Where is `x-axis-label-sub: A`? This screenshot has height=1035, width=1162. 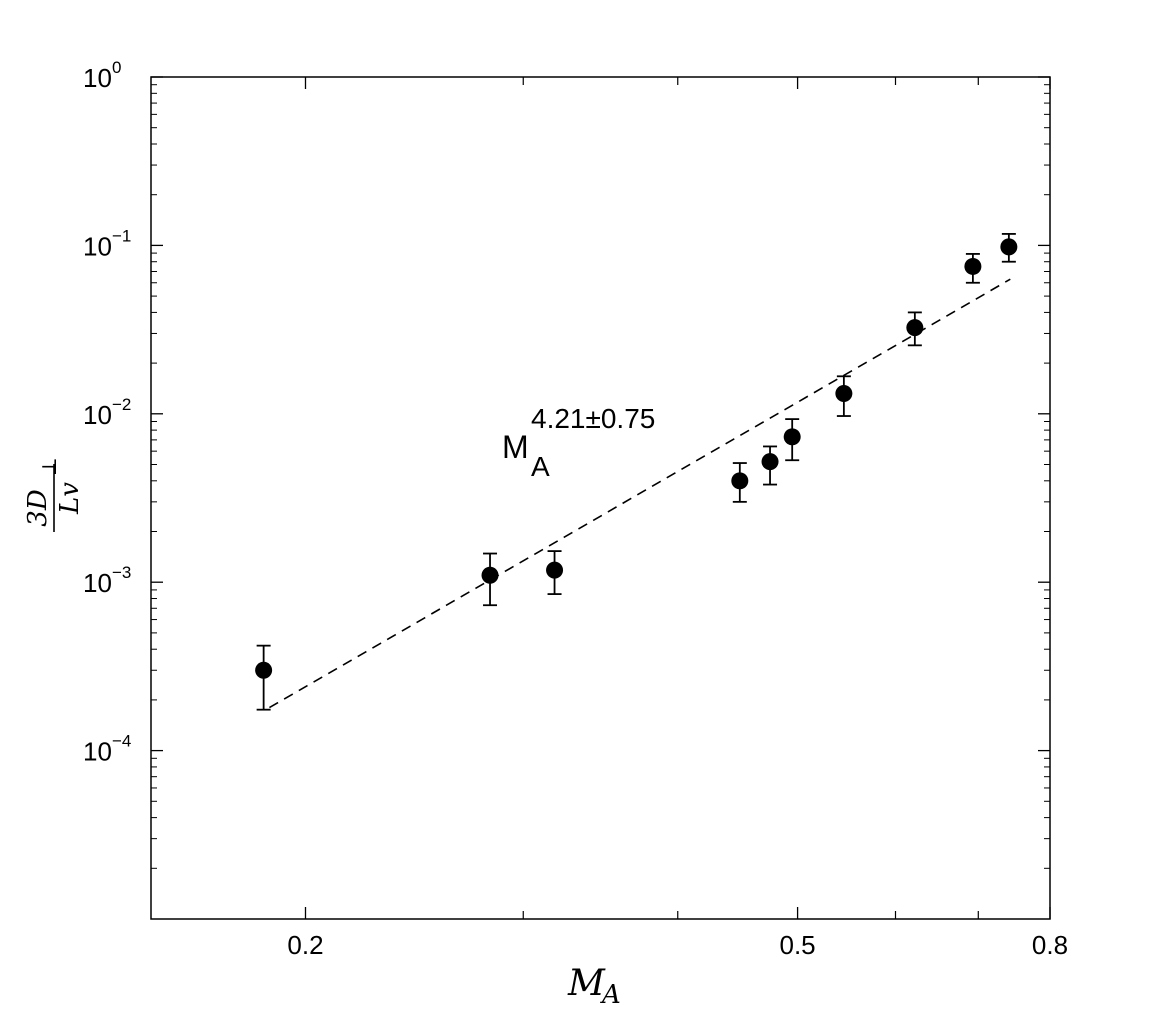 x-axis-label-sub: A is located at coordinates (610, 995).